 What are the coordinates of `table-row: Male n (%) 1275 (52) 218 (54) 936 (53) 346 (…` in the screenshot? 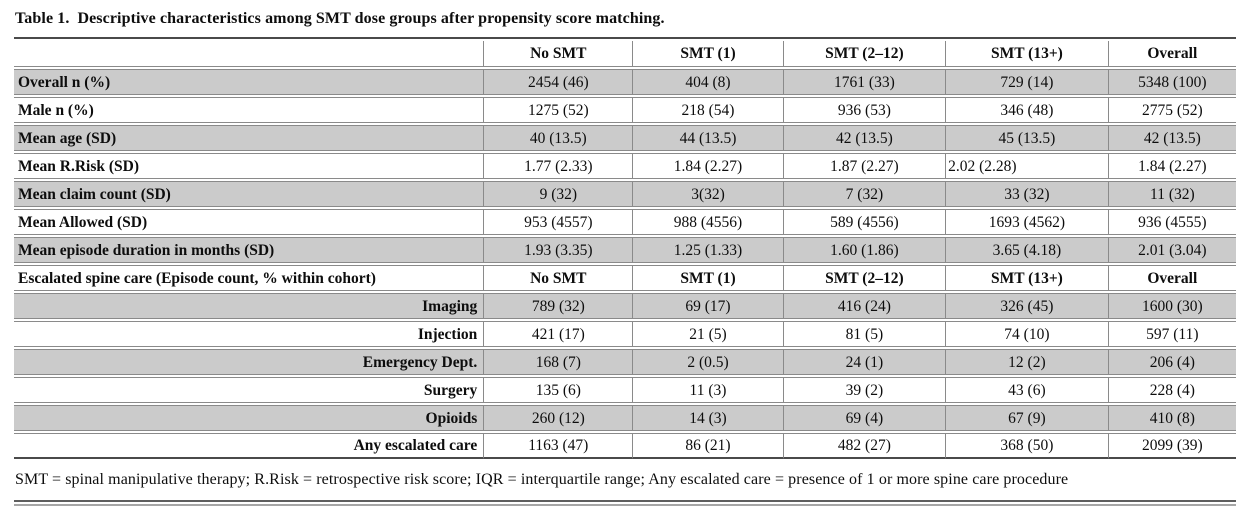 It's located at (625, 110).